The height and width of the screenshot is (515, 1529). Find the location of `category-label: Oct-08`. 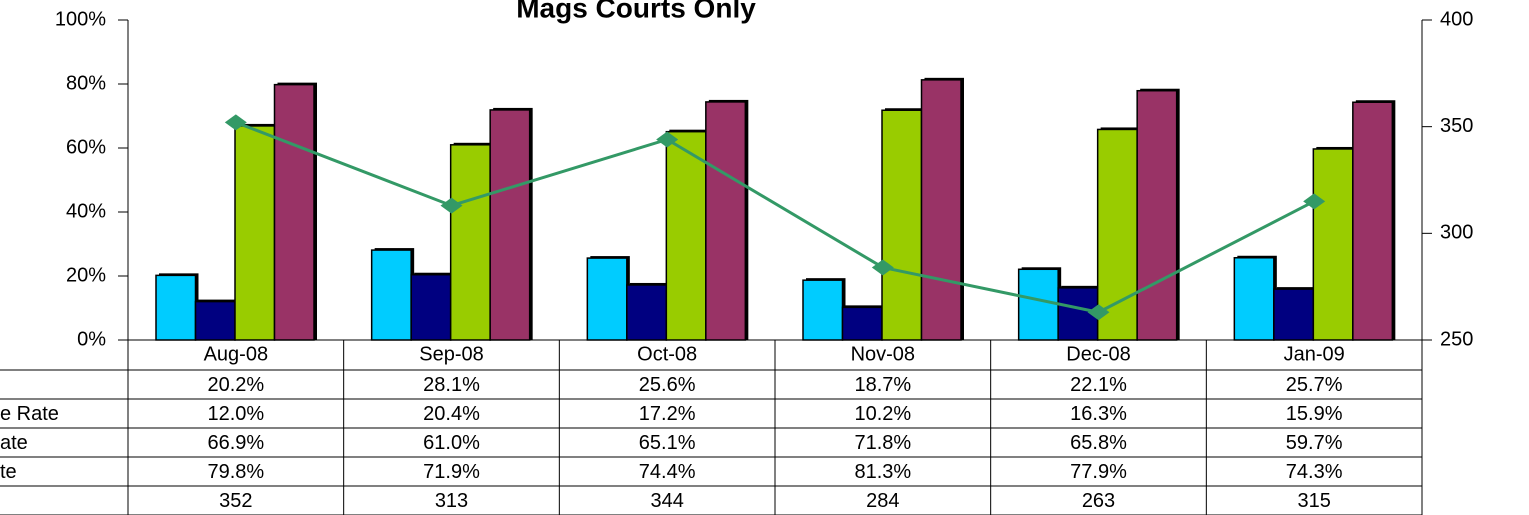

category-label: Oct-08 is located at coordinates (667, 354).